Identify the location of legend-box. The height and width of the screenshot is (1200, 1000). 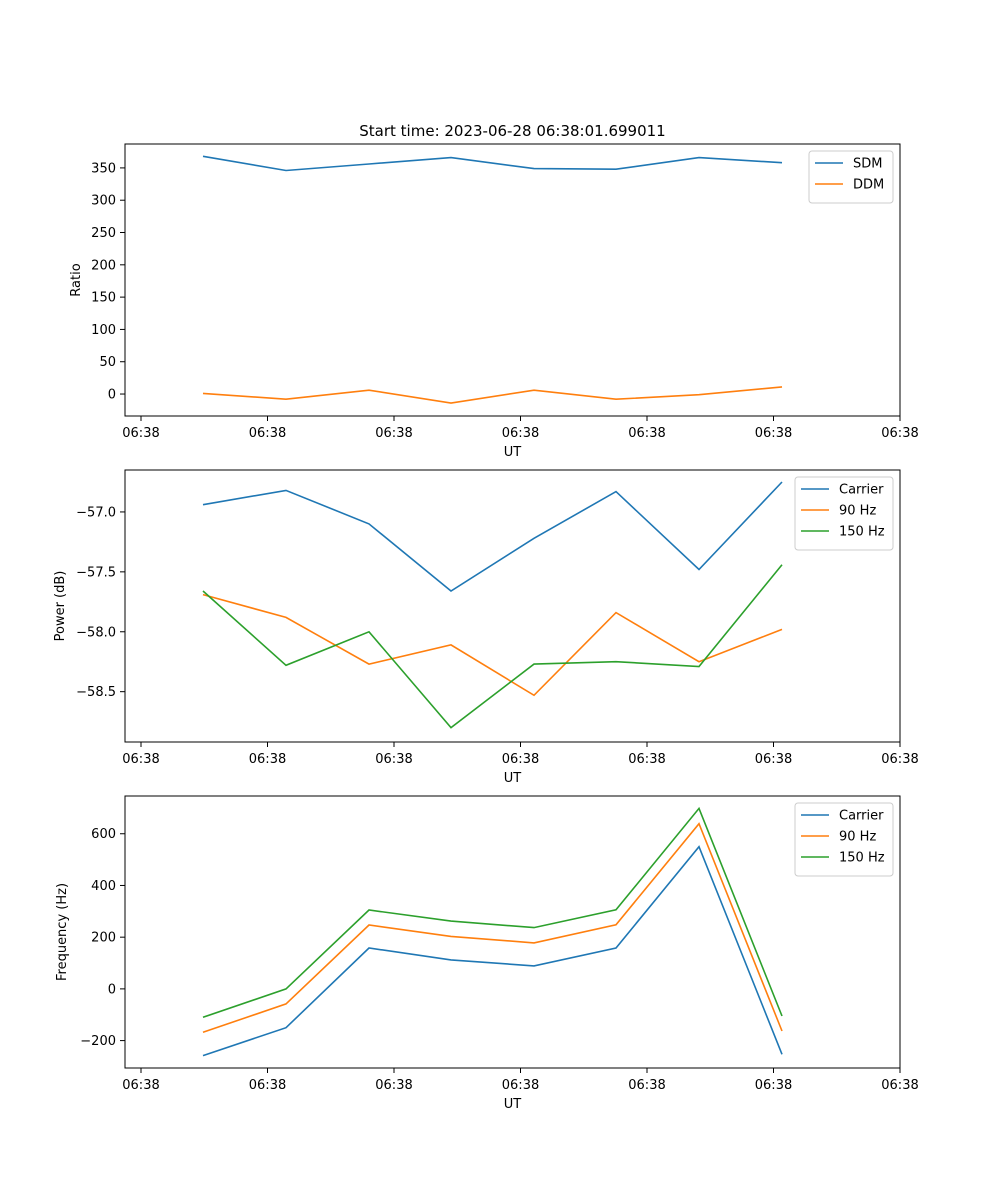
(851, 177).